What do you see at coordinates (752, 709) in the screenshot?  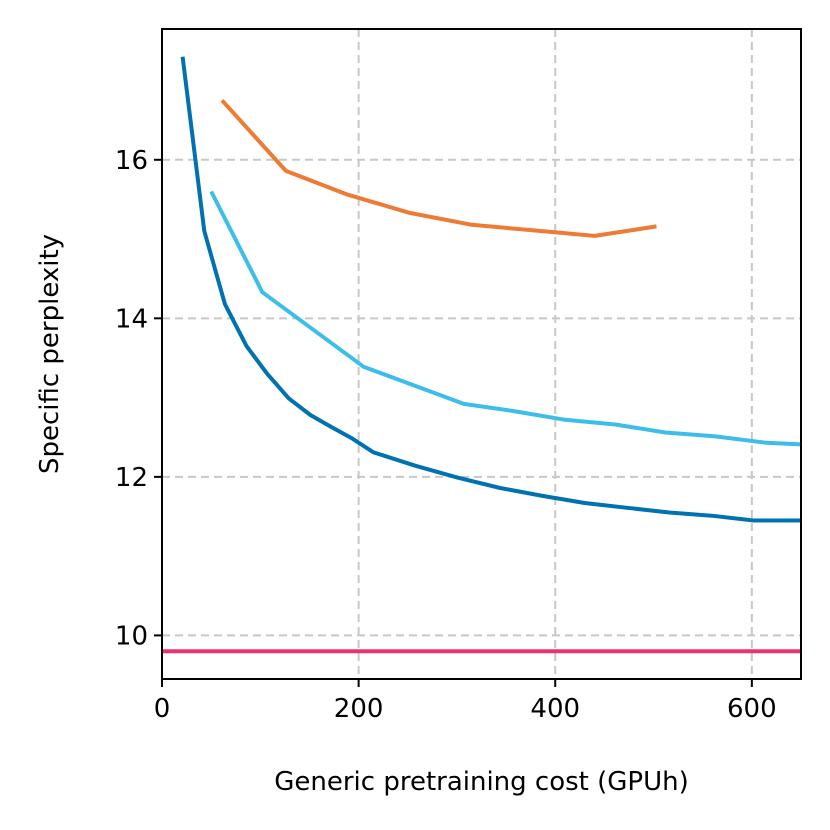 I see `x-tick-label: 600` at bounding box center [752, 709].